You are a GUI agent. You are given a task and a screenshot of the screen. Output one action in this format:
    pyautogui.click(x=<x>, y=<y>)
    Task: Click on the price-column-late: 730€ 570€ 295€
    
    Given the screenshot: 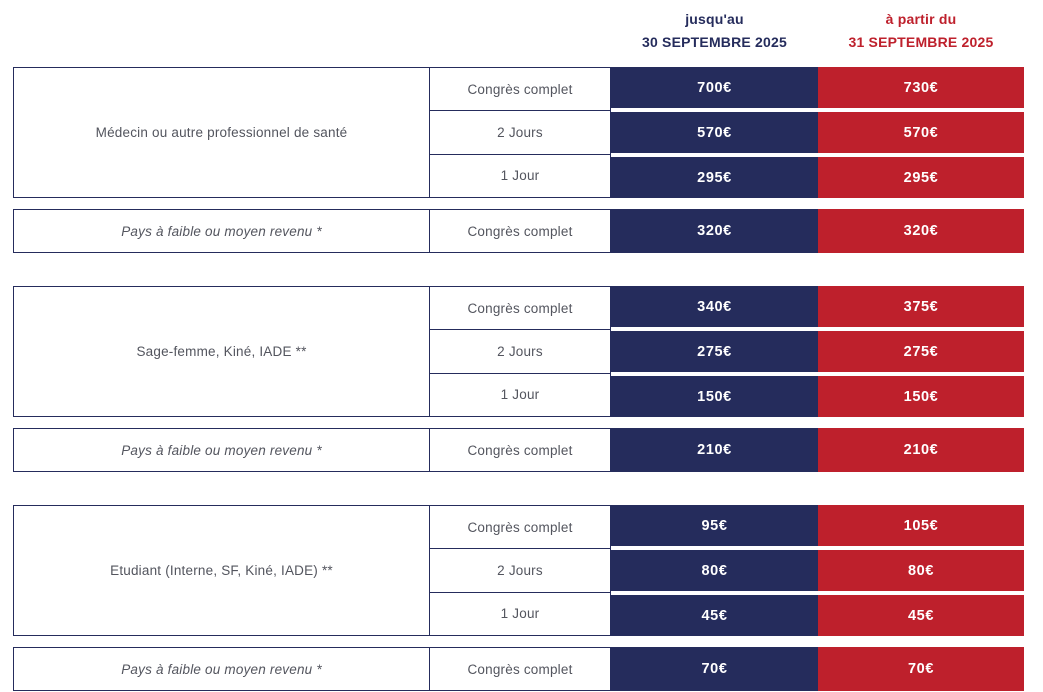 What is the action you would take?
    pyautogui.click(x=921, y=132)
    